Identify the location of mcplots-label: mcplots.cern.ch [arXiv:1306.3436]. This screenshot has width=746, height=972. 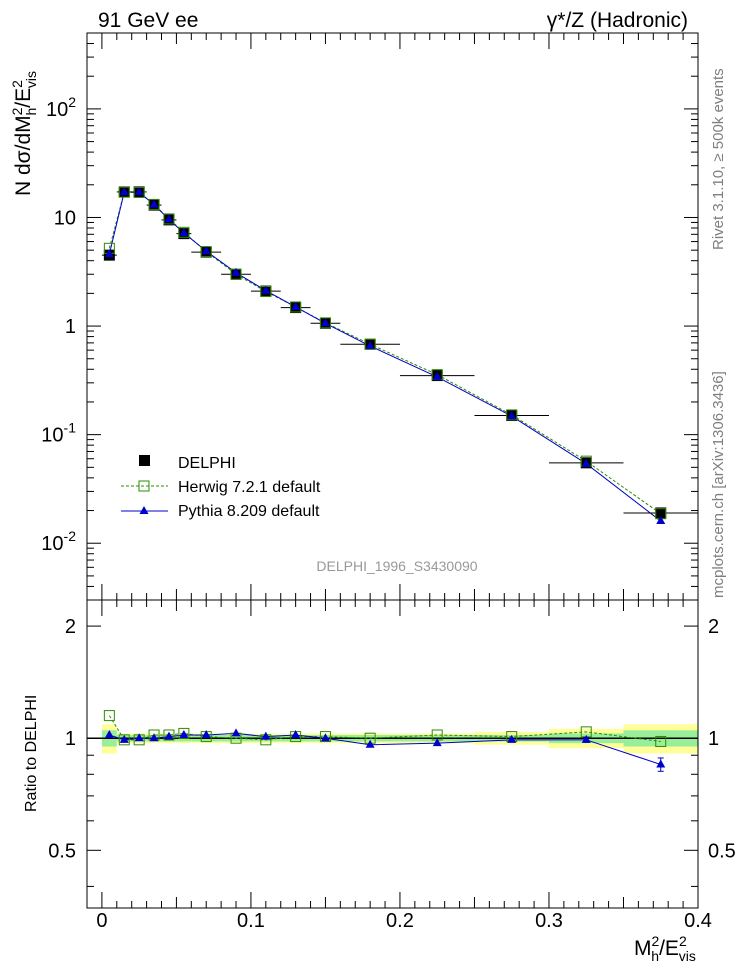
(718, 484).